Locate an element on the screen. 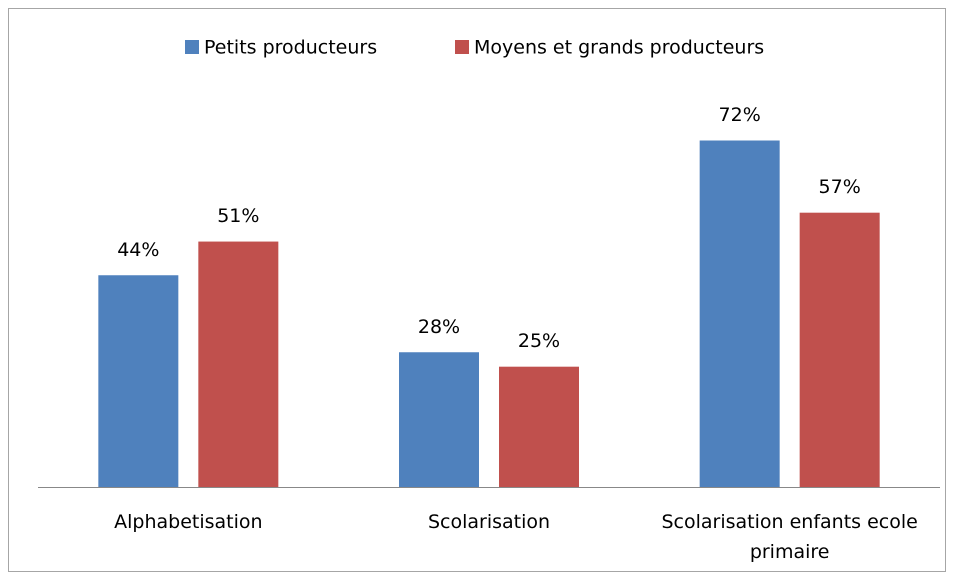 The height and width of the screenshot is (580, 954). data-label: 72% is located at coordinates (740, 115).